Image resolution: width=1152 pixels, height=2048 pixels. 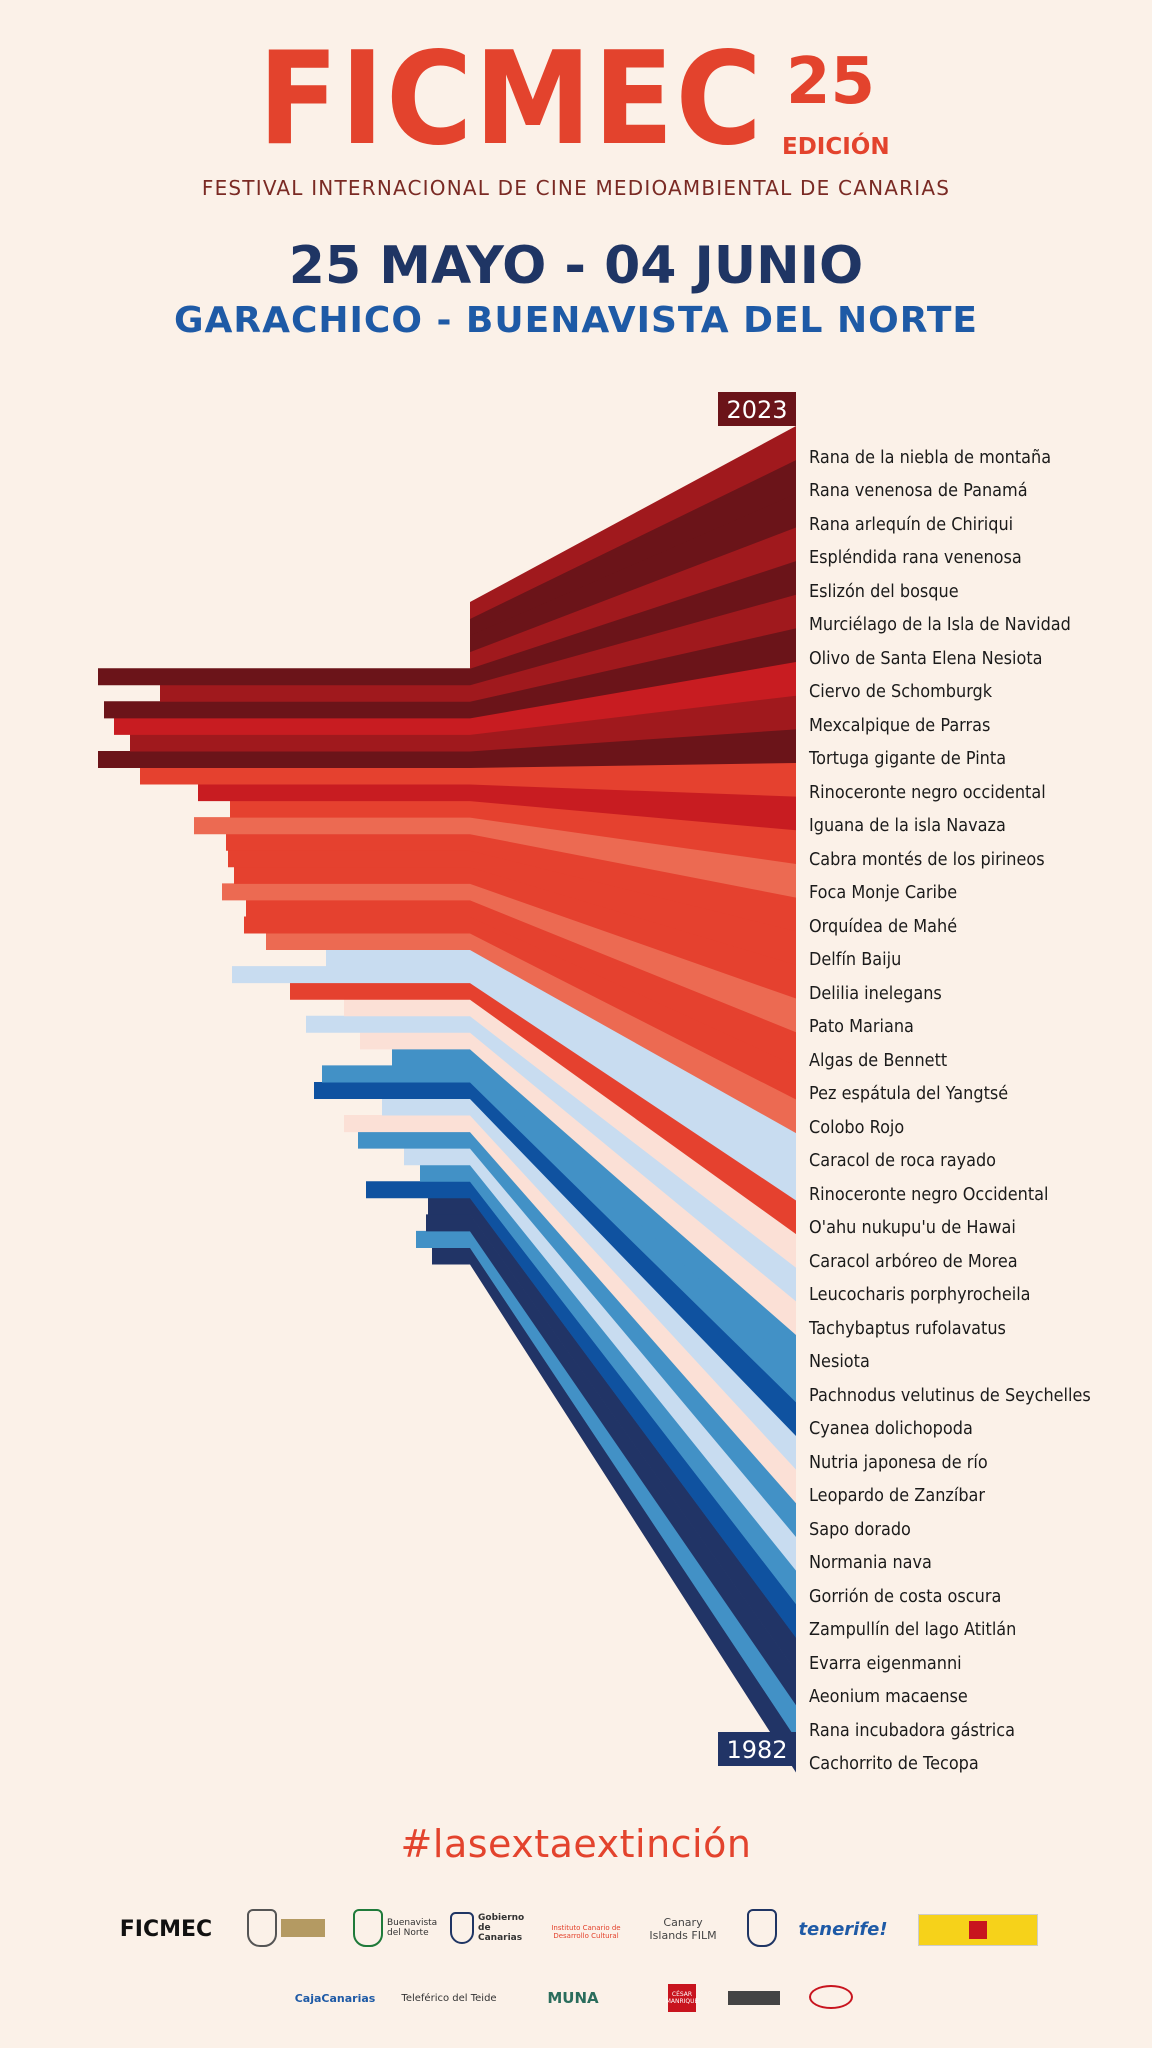 What do you see at coordinates (843, 1929) in the screenshot?
I see `sponsor-tenerife: tenerife!` at bounding box center [843, 1929].